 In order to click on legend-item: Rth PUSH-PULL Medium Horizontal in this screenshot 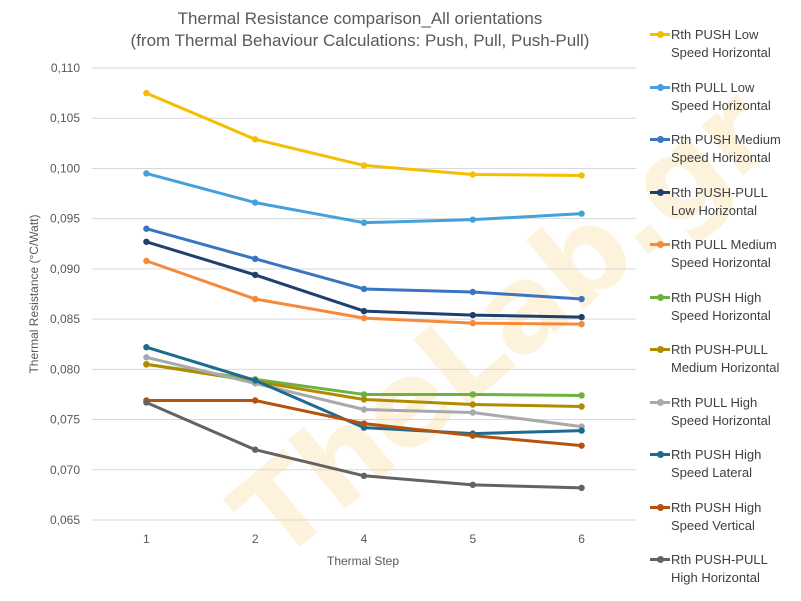, I will do `click(725, 364)`.